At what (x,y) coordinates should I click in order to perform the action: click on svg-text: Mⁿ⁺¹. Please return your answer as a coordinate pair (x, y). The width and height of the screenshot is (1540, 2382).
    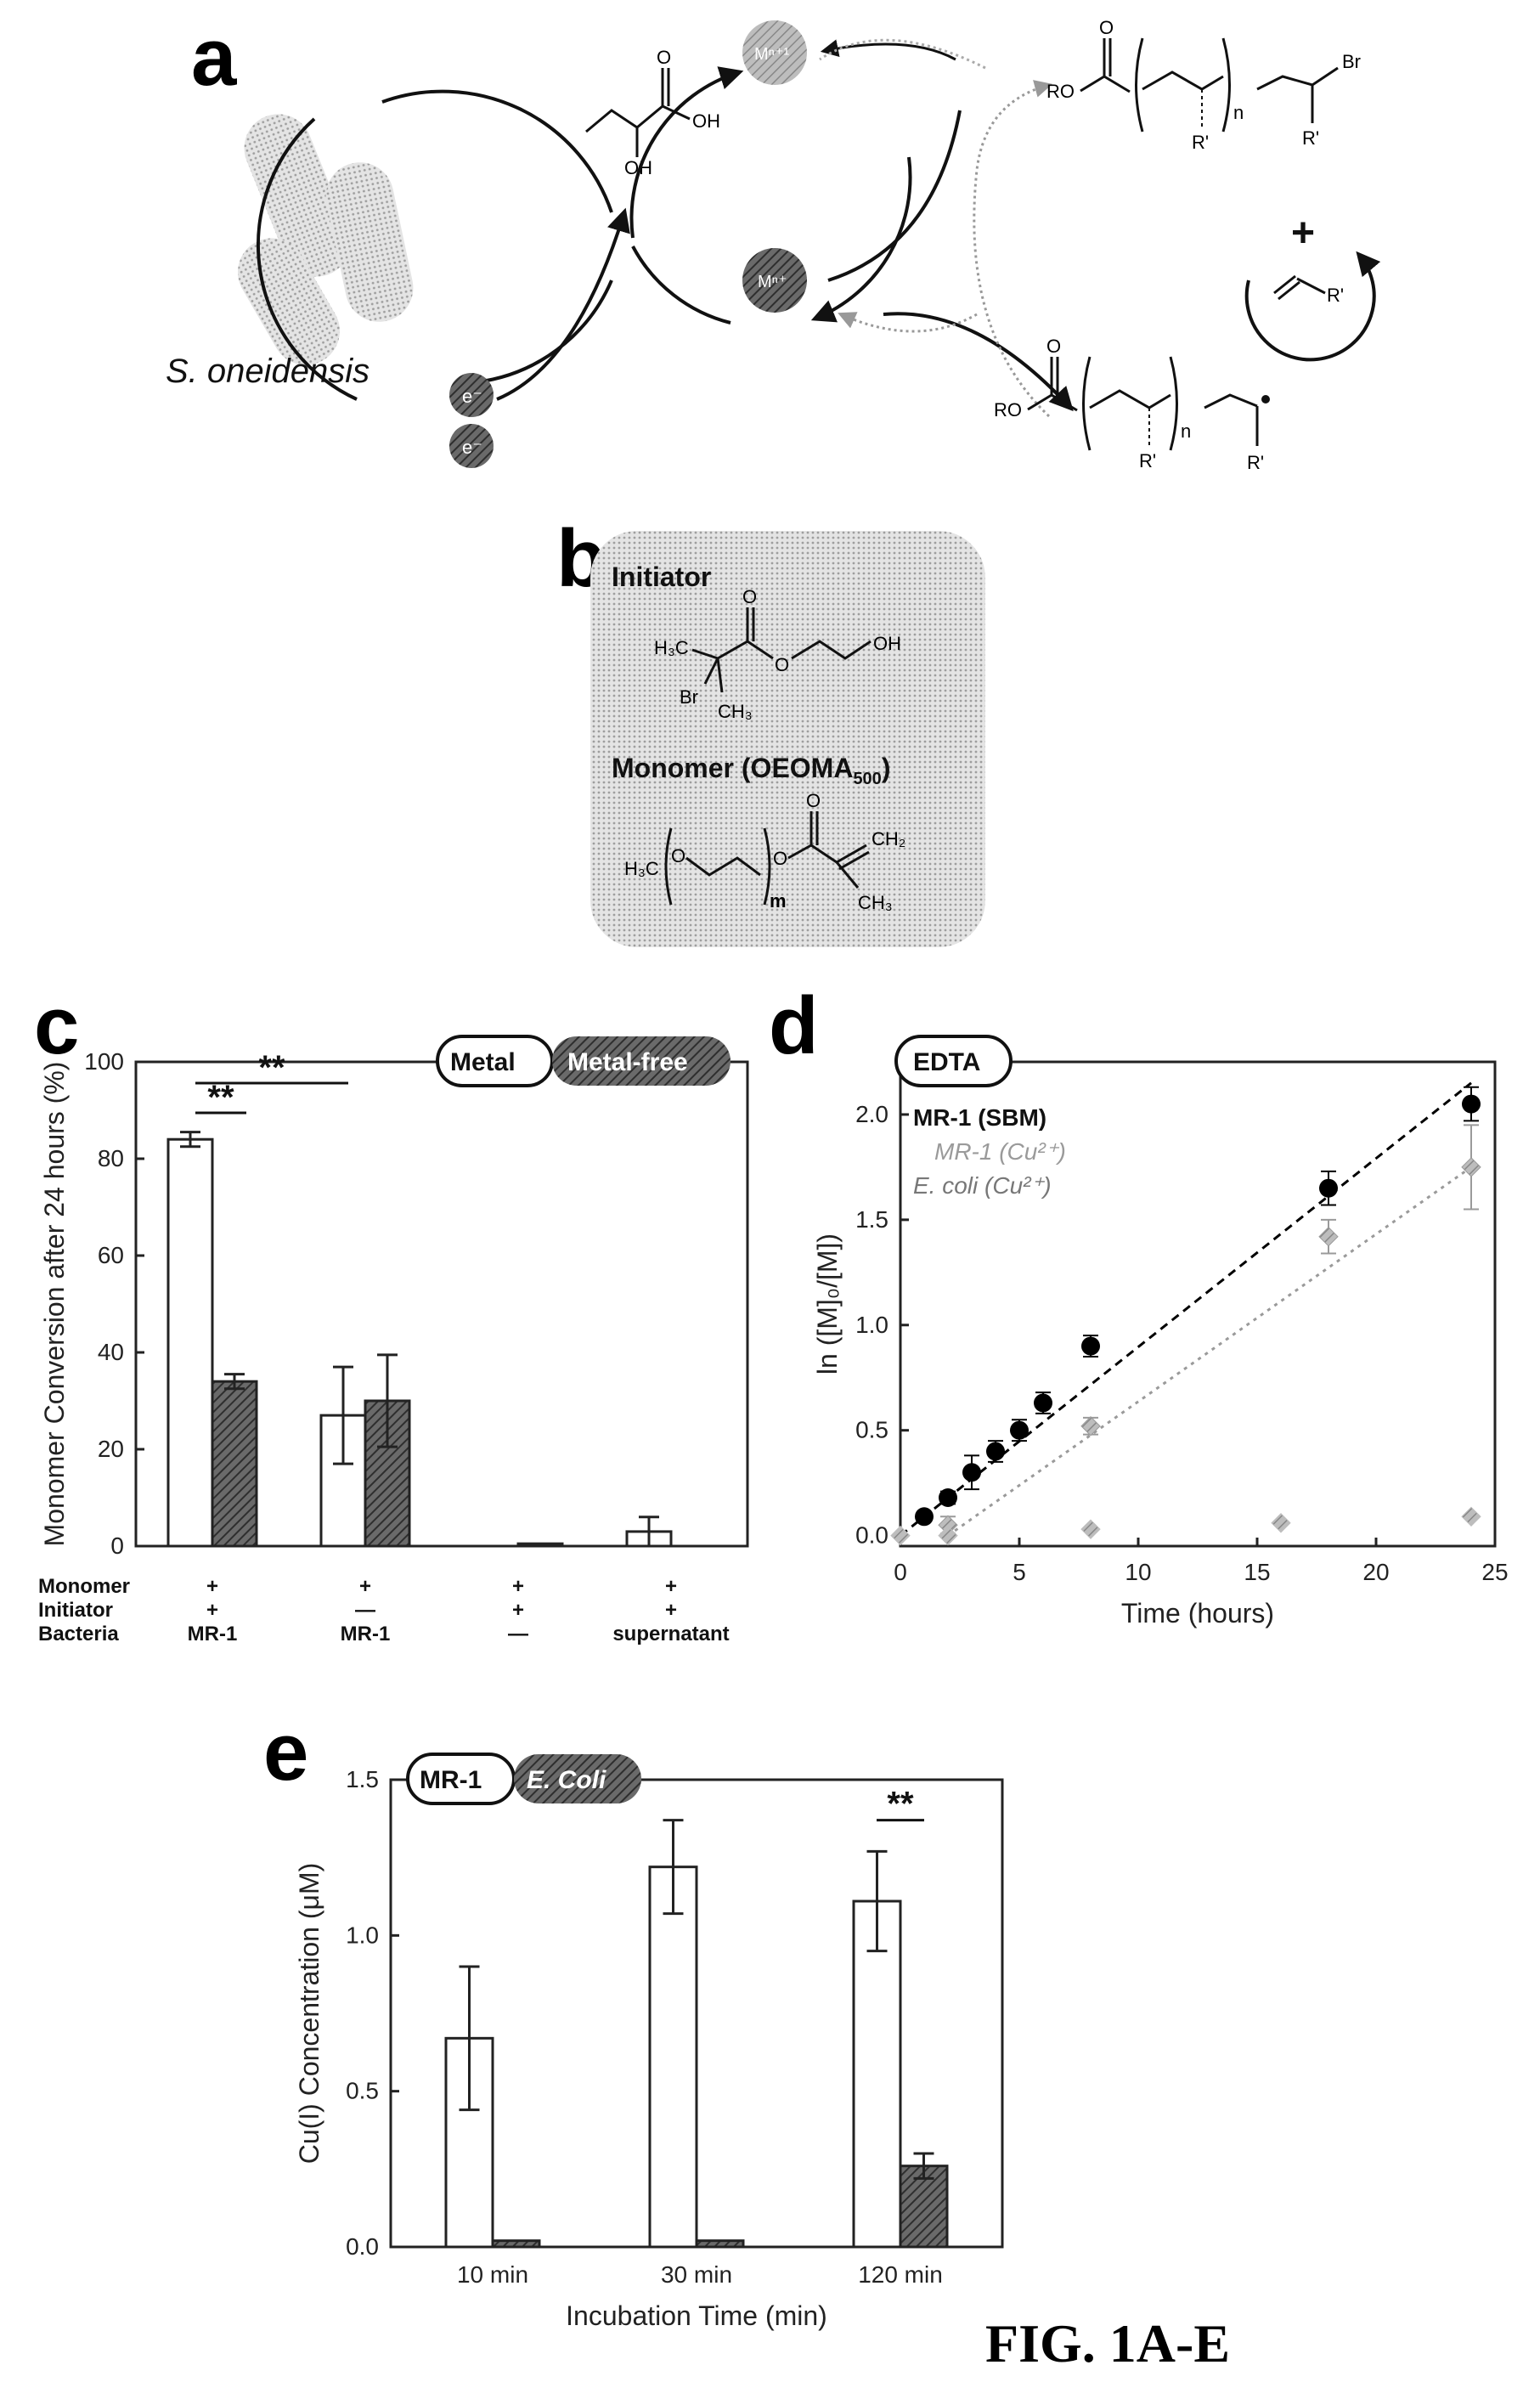
    Looking at the image, I should click on (772, 54).